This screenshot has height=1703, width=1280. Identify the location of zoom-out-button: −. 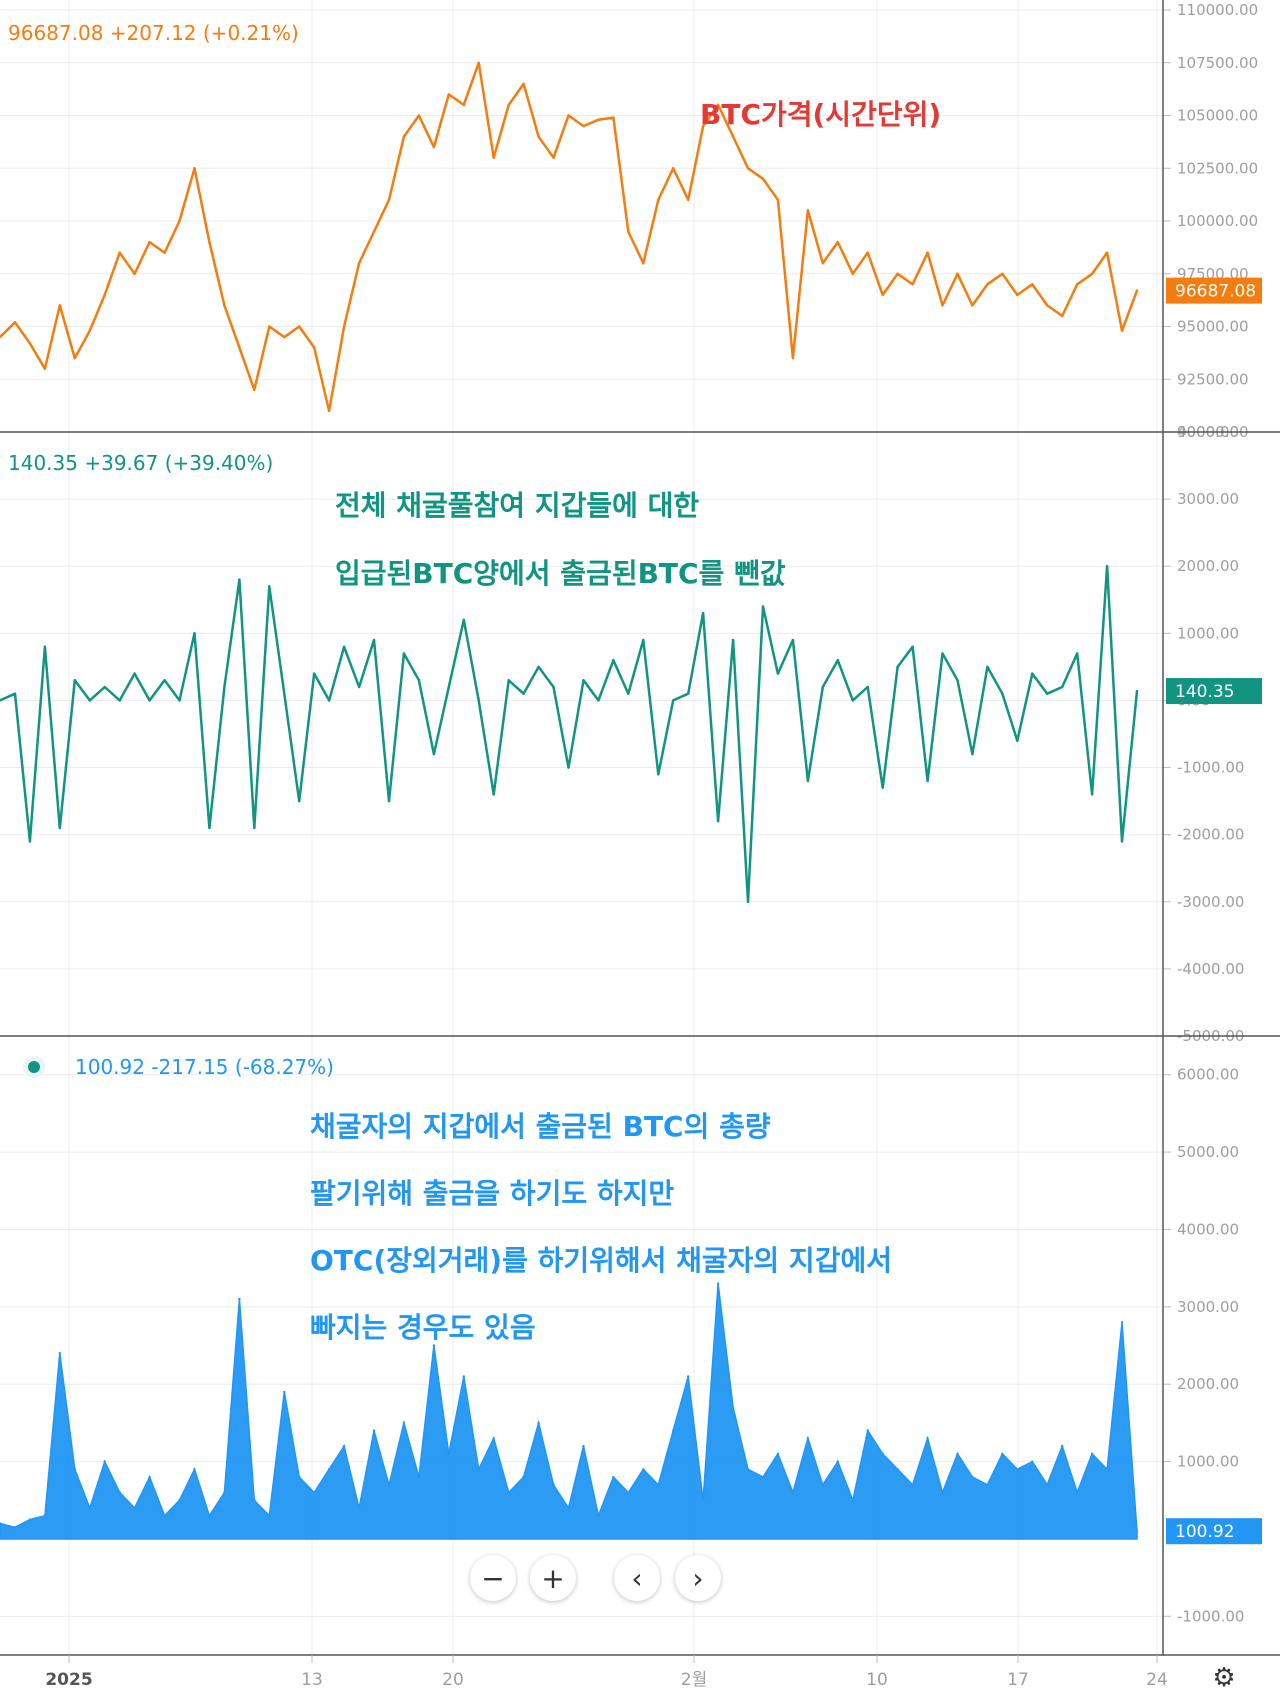
(493, 1578).